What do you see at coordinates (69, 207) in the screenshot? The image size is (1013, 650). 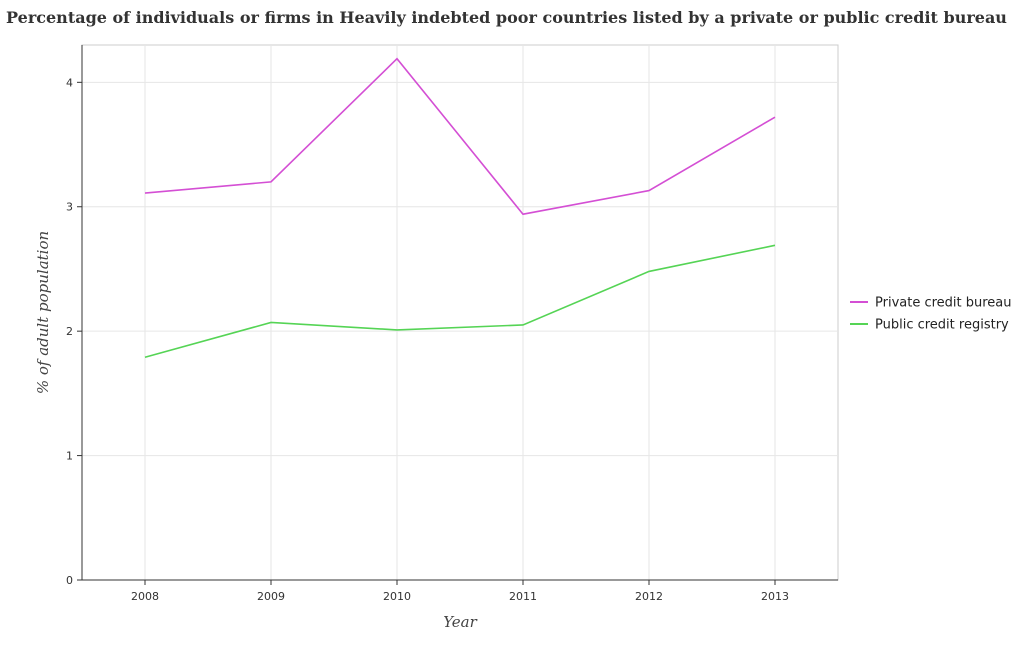 I see `y-tick-label: 3` at bounding box center [69, 207].